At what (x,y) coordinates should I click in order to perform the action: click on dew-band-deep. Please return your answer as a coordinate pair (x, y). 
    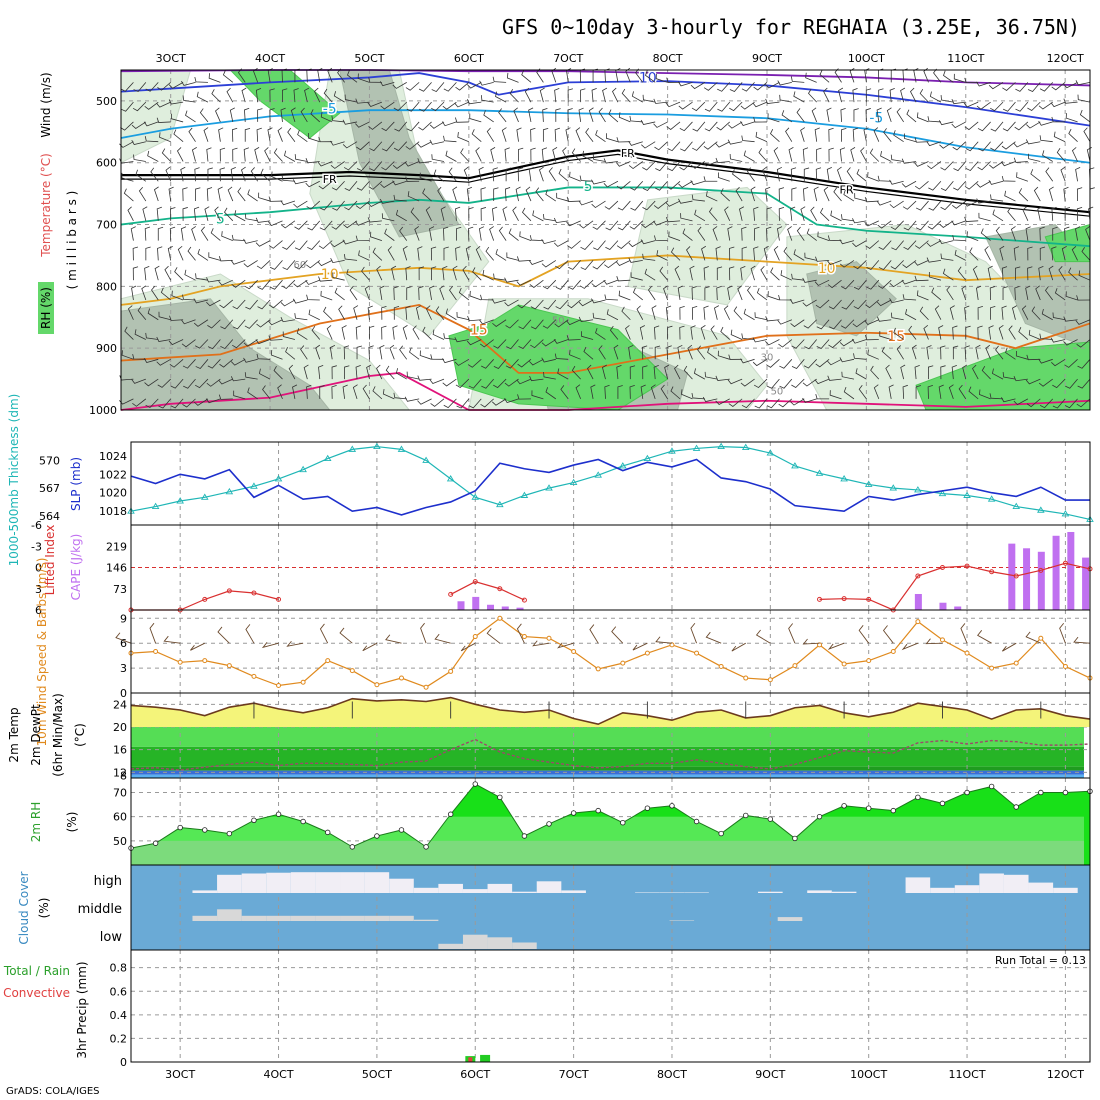
    Looking at the image, I should click on (607, 768).